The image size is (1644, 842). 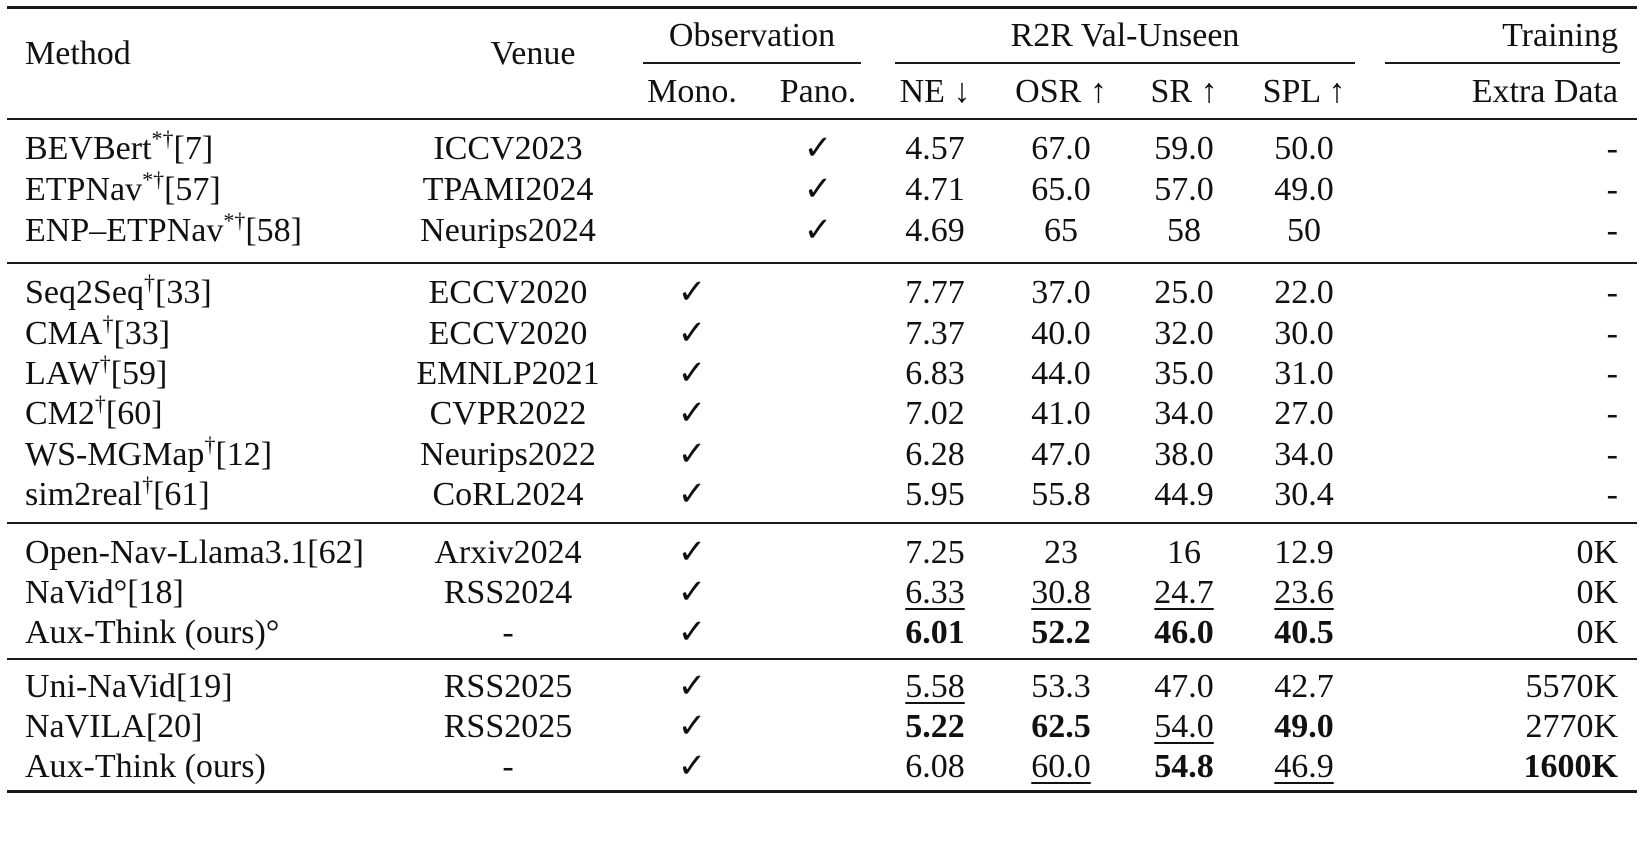 I want to click on header-venue: Venue, so click(x=533, y=53).